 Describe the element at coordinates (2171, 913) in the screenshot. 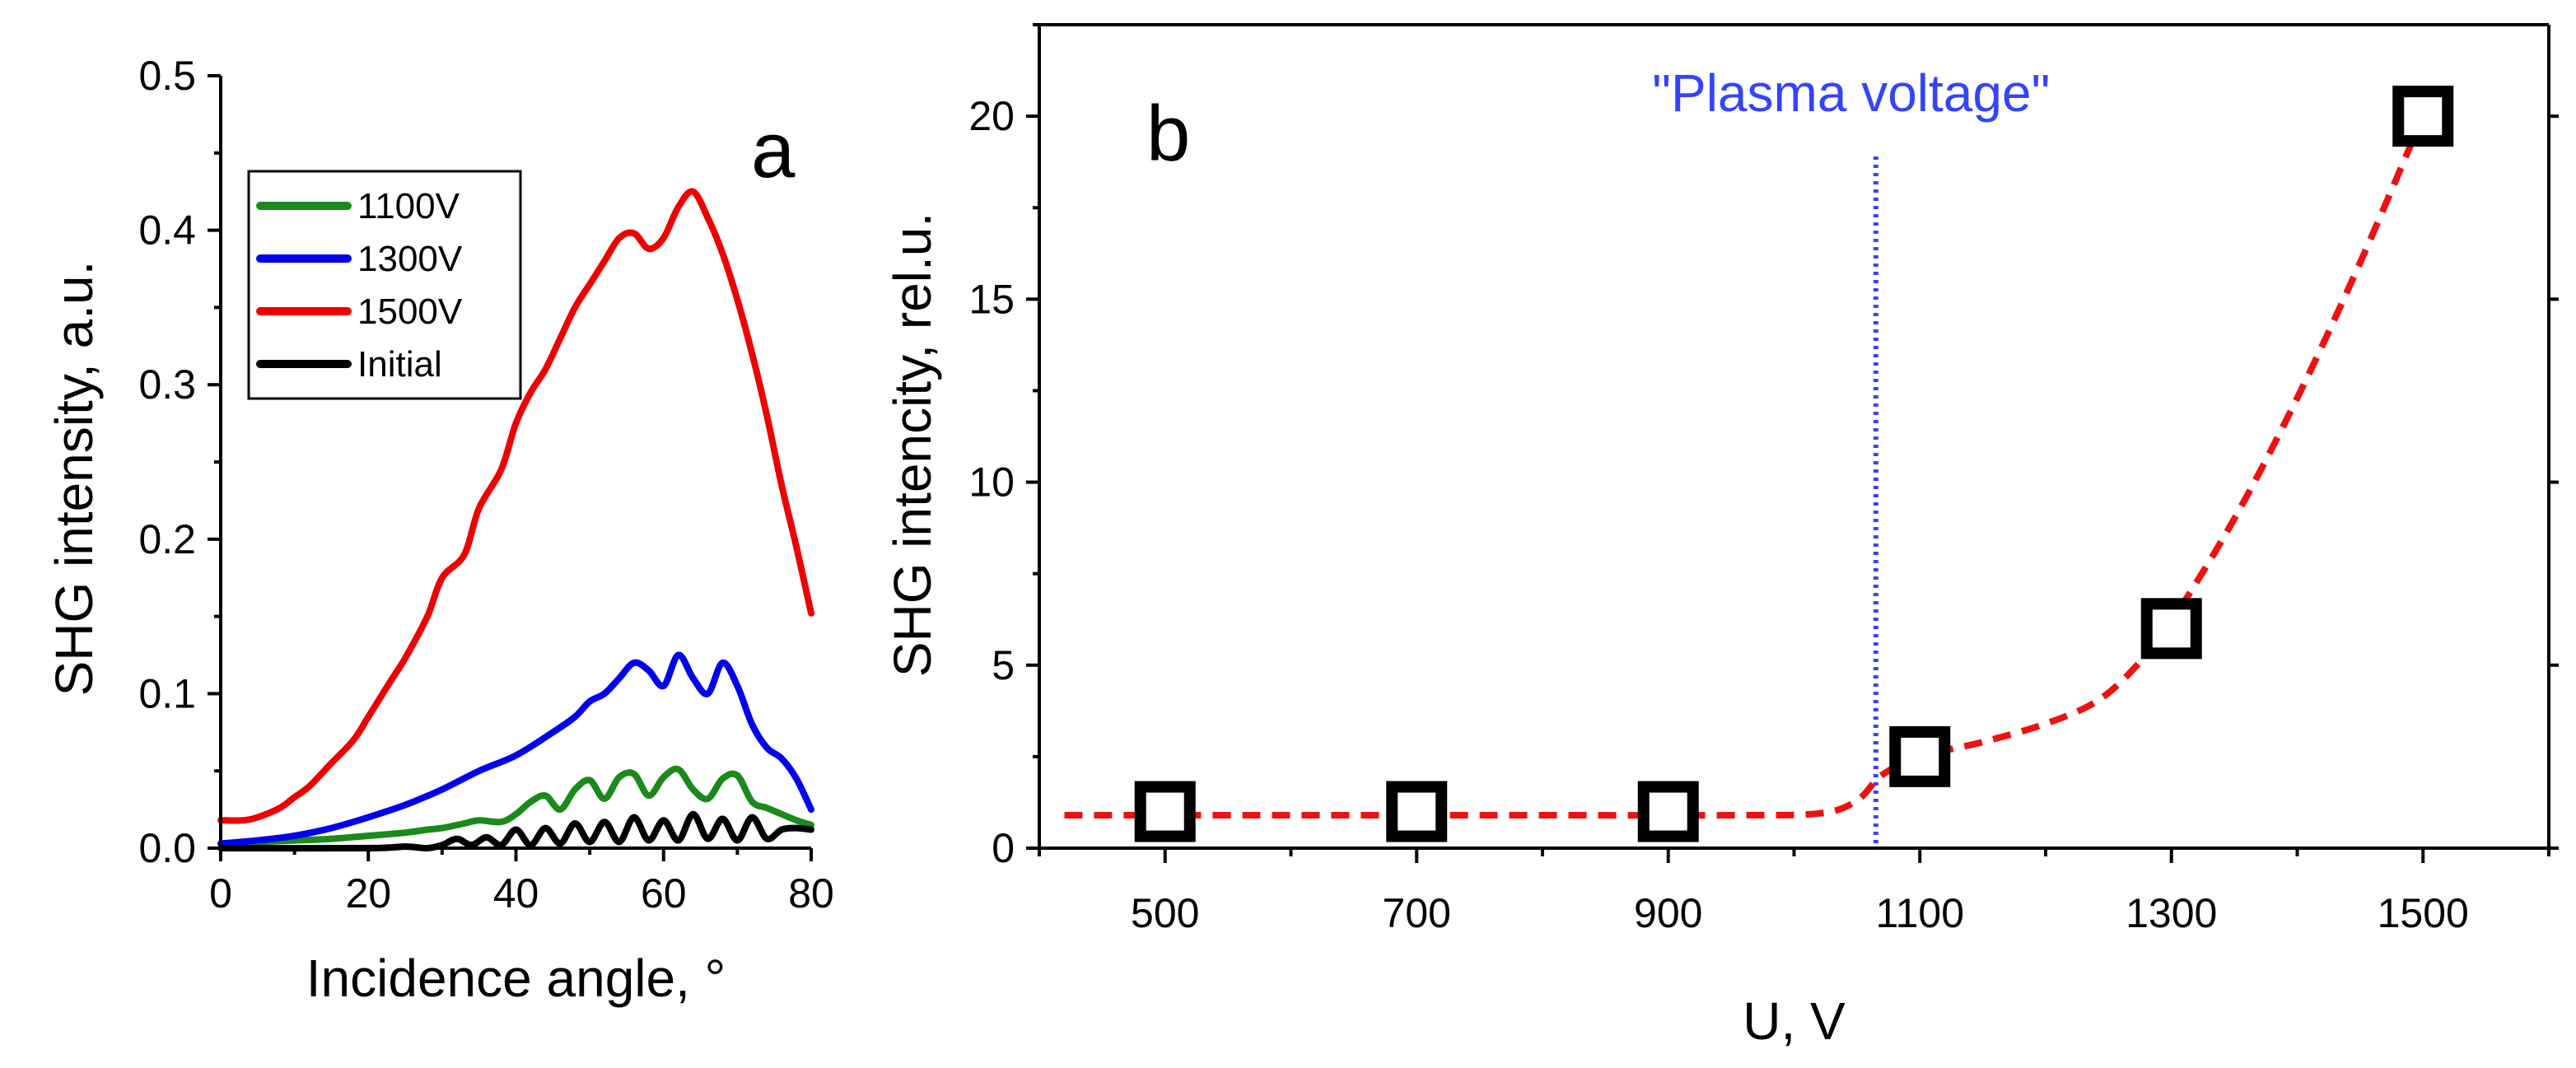

I see `x-tick-label: 1300` at that location.